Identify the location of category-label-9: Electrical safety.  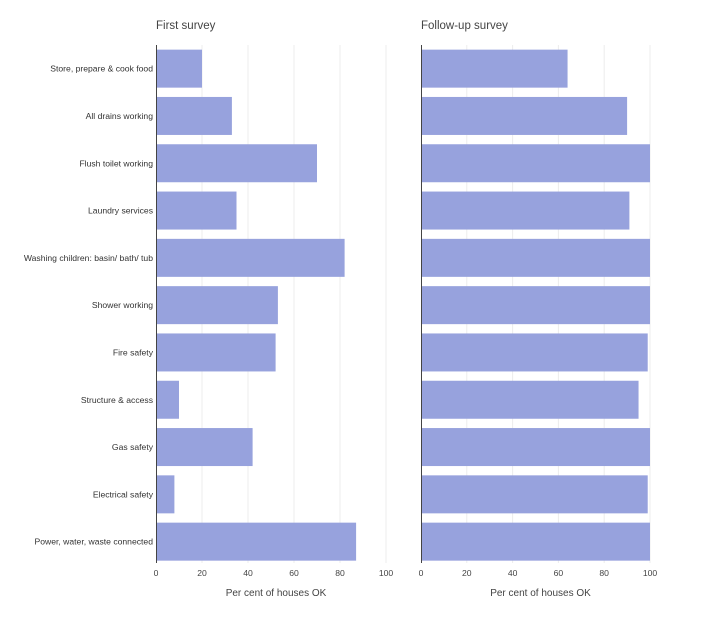
(123, 494).